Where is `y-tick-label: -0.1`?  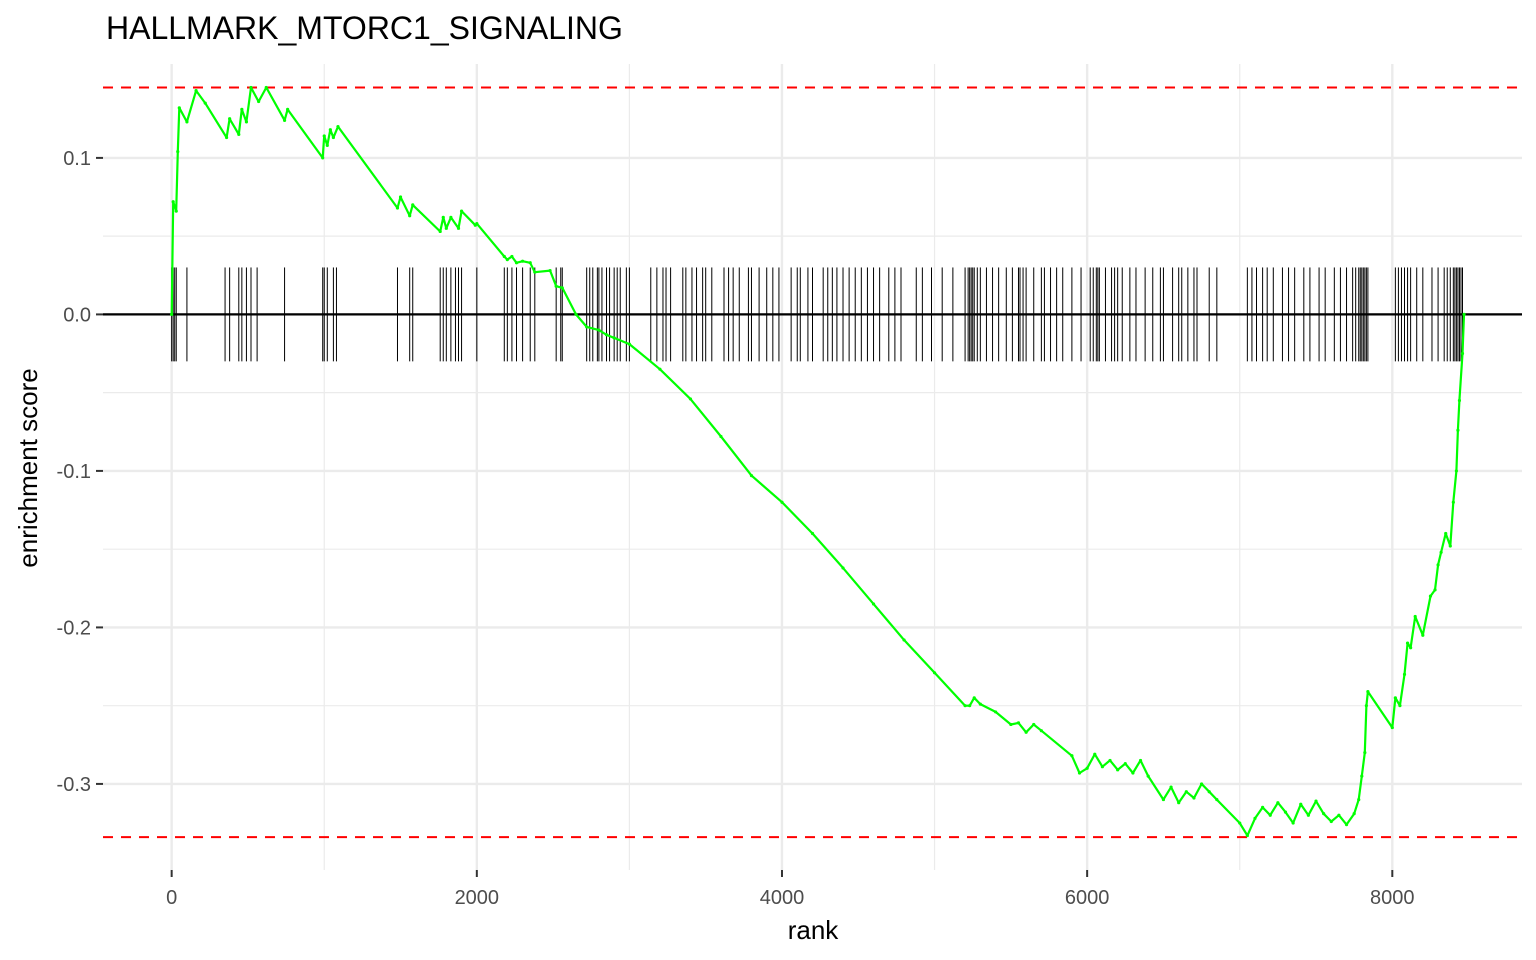
y-tick-label: -0.1 is located at coordinates (74, 472).